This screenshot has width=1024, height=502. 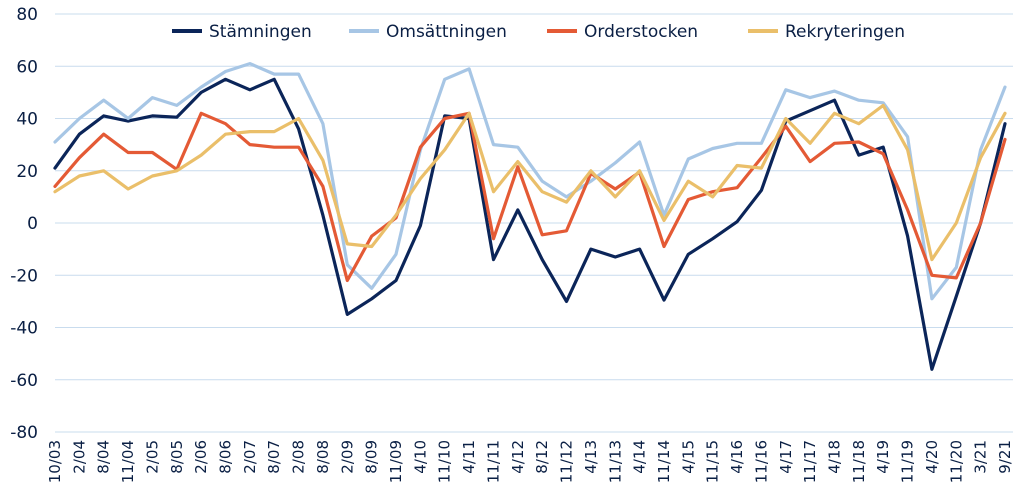 What do you see at coordinates (845, 32) in the screenshot?
I see `legend-label: Rekryteringen` at bounding box center [845, 32].